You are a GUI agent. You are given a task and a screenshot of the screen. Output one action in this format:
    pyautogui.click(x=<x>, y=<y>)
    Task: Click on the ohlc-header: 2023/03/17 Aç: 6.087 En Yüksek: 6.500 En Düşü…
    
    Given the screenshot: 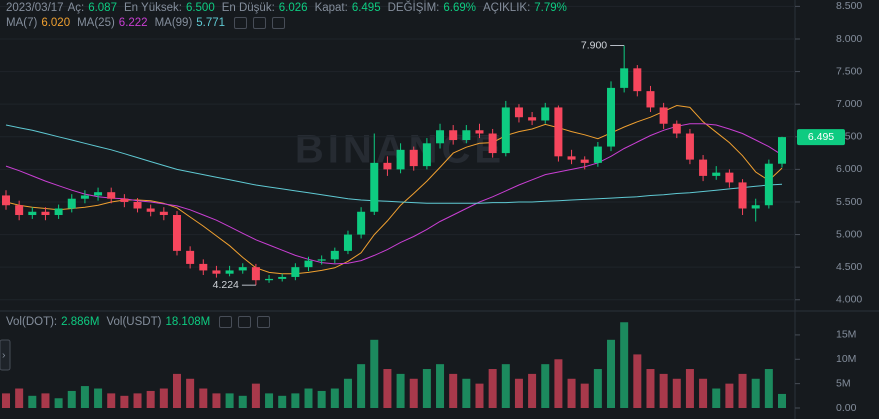 What is the action you would take?
    pyautogui.click(x=288, y=8)
    